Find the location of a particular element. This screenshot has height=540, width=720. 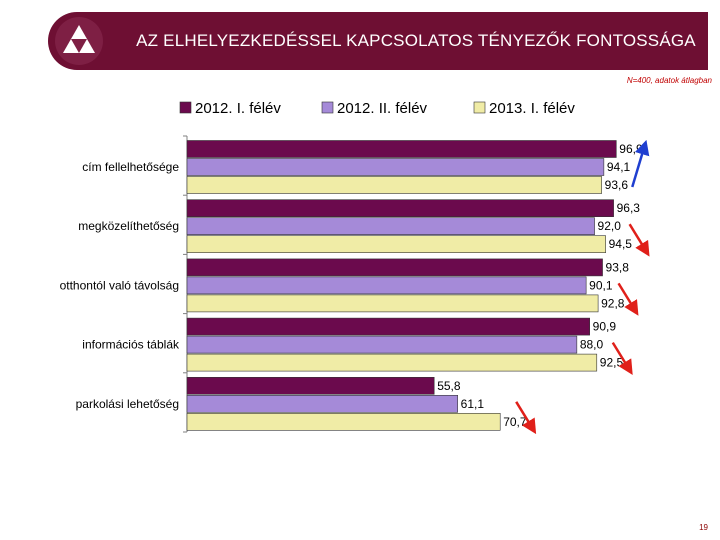

trend-arrows is located at coordinates (582, 287).